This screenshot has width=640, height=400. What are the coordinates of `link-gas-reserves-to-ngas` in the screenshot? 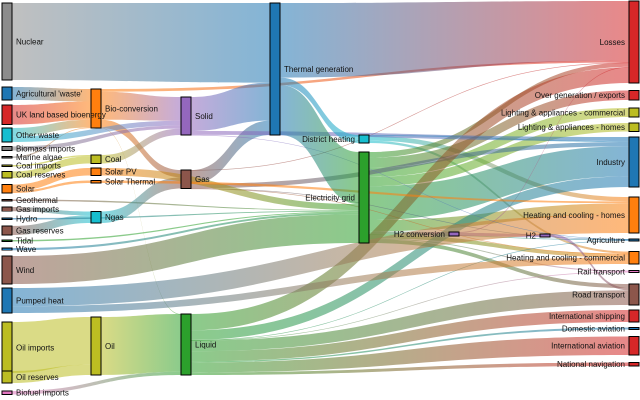 It's located at (51, 225).